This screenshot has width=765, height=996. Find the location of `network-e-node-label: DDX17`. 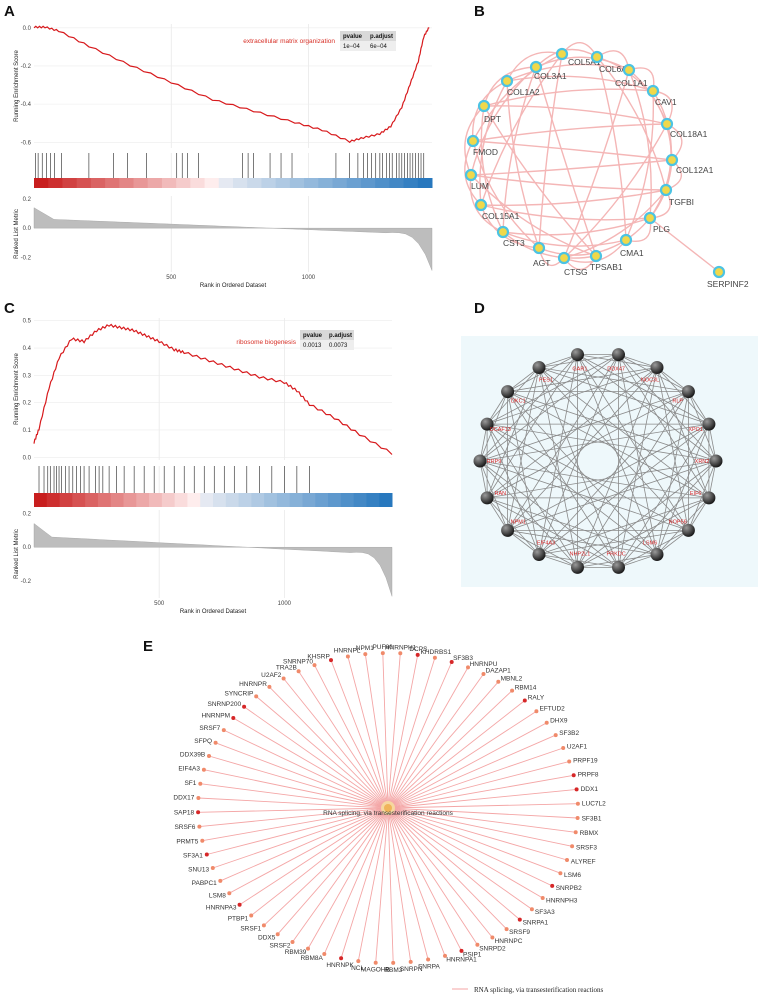

network-e-node-label: DDX17 is located at coordinates (183, 798).